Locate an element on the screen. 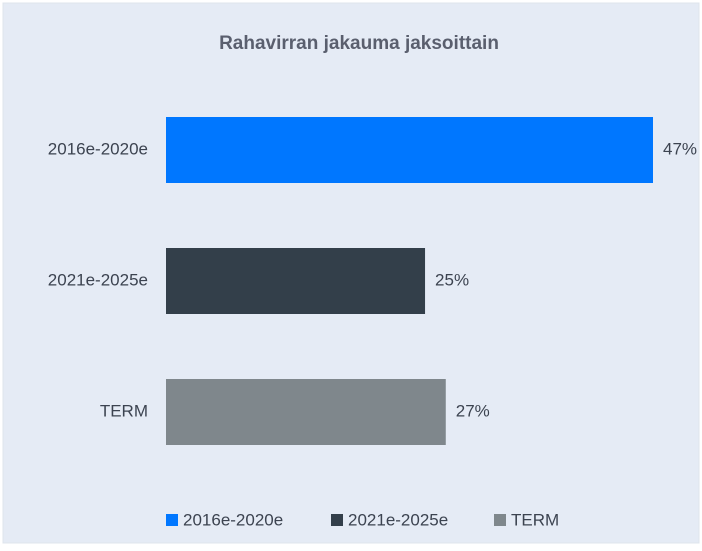 The image size is (702, 551). legend-label: 2016e-2020e is located at coordinates (233, 519).